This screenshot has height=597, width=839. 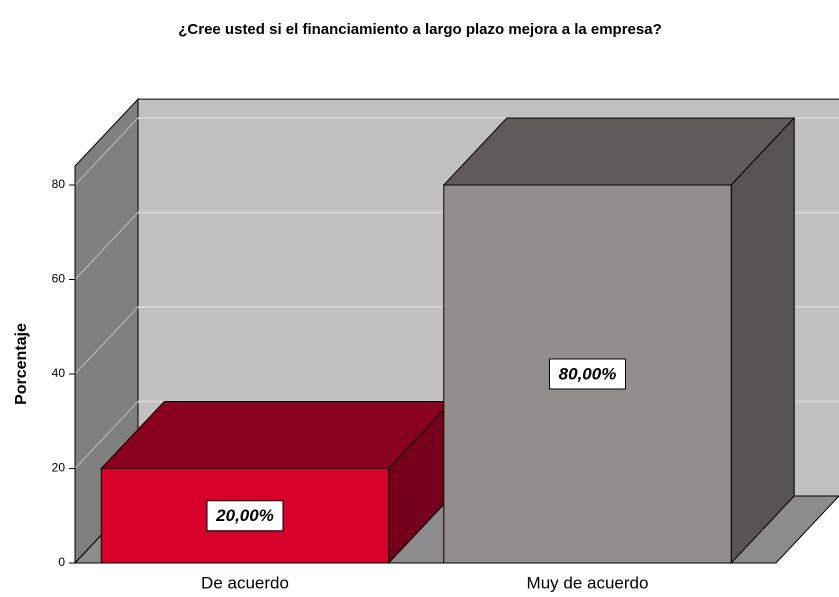 I want to click on y-tick-label: 80, so click(x=59, y=184).